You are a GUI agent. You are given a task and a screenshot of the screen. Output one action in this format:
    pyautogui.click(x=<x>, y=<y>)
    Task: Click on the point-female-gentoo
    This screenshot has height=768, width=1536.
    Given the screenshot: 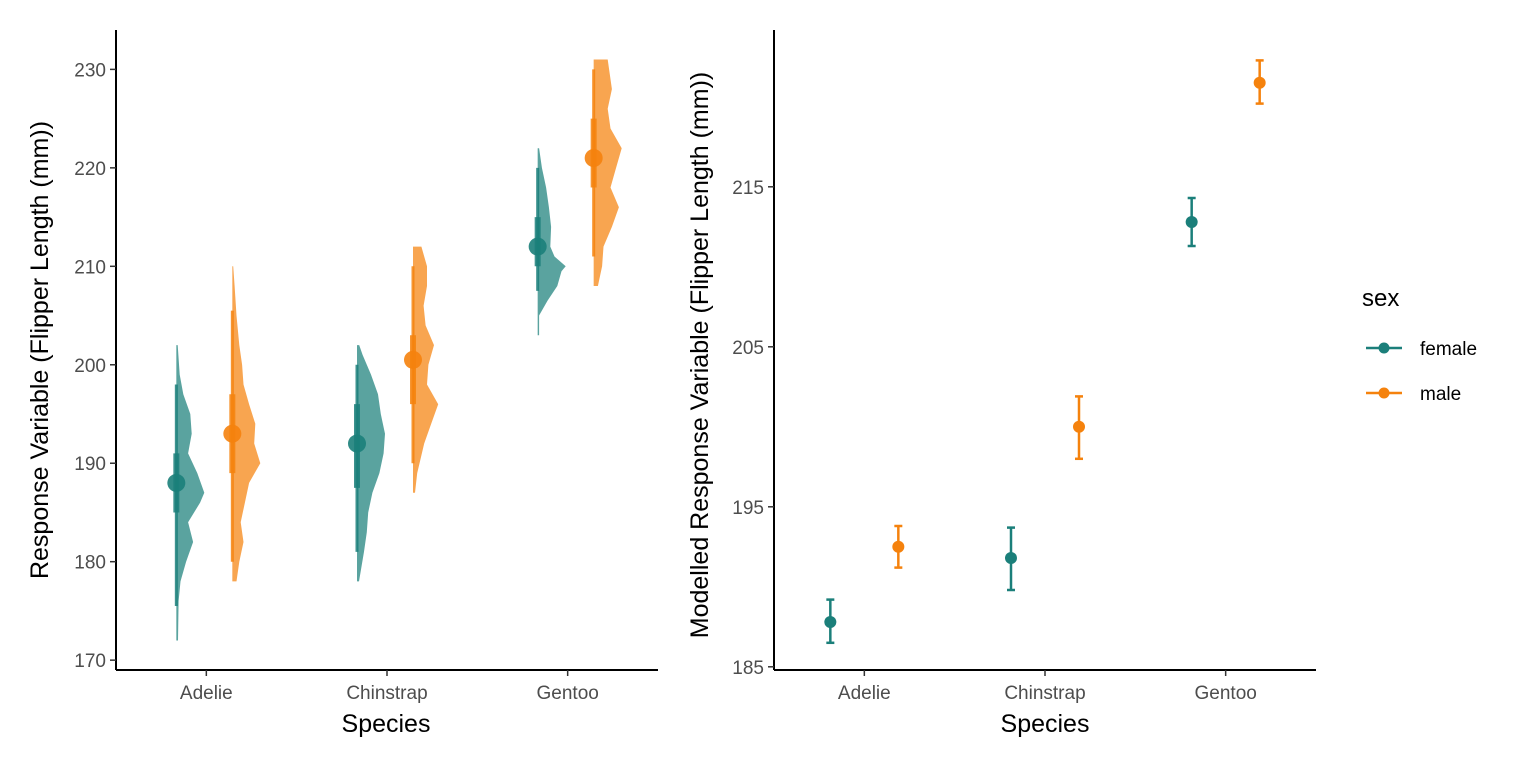 What is the action you would take?
    pyautogui.click(x=1191, y=222)
    